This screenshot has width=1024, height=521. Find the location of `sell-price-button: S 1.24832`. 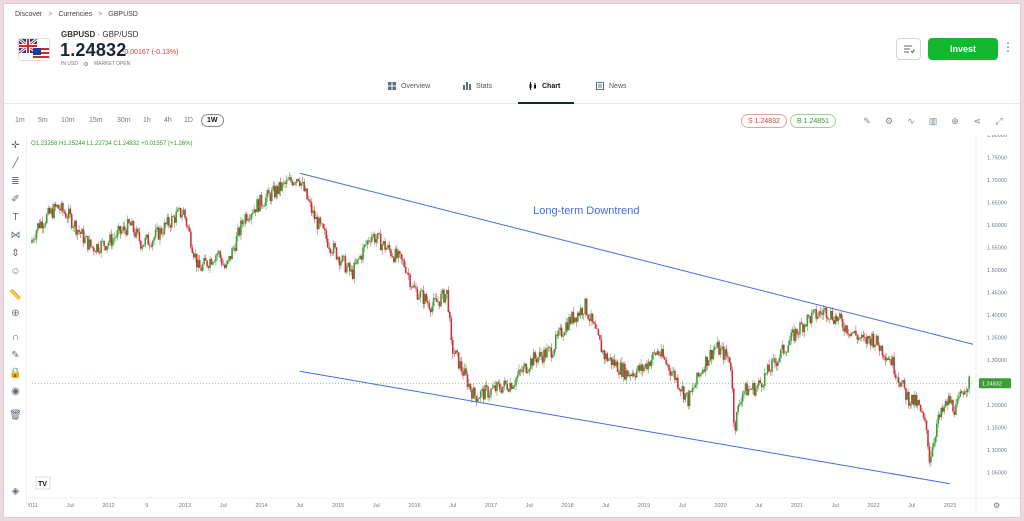

sell-price-button: S 1.24832 is located at coordinates (764, 121).